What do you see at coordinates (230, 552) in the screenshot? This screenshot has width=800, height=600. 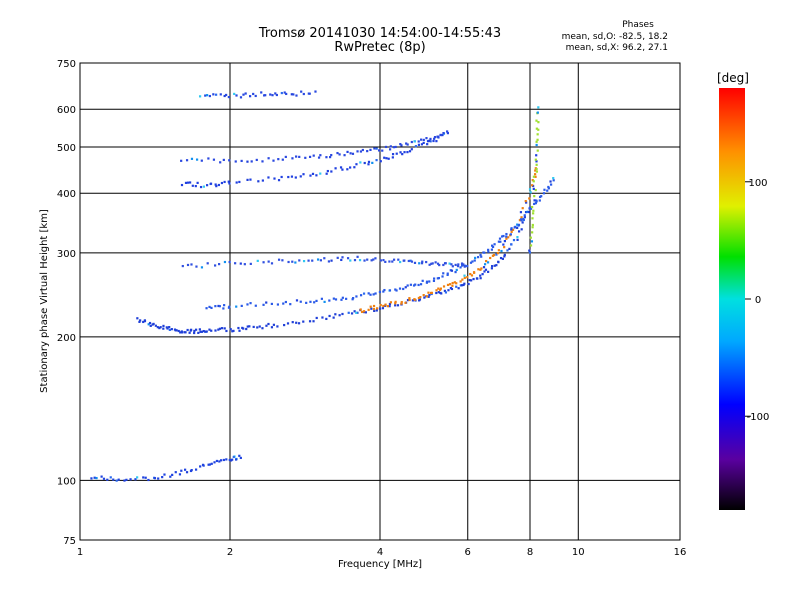 I see `x-tick-label: 2` at bounding box center [230, 552].